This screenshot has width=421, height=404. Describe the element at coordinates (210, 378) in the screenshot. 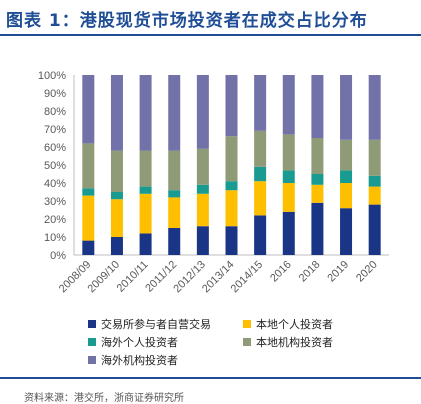

I see `footer-divider` at that location.